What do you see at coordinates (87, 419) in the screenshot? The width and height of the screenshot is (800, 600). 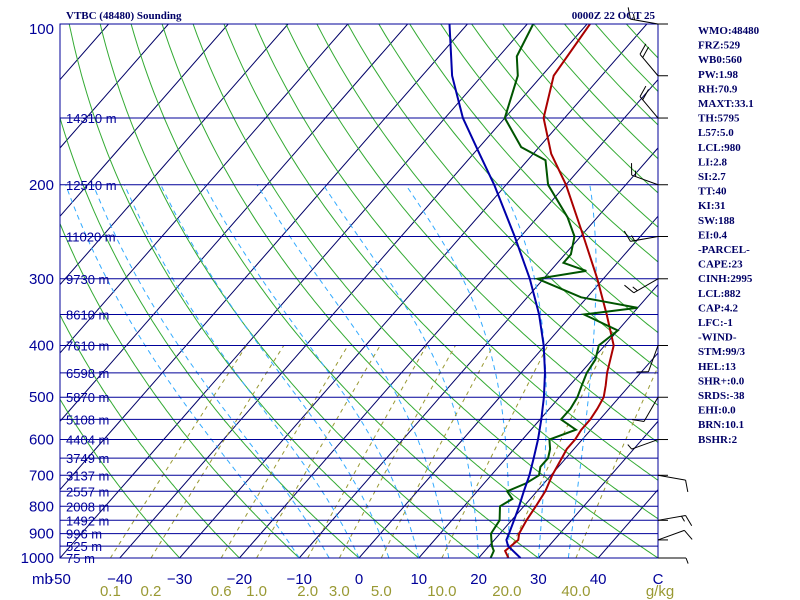 I see `height-label: 5108 m` at bounding box center [87, 419].